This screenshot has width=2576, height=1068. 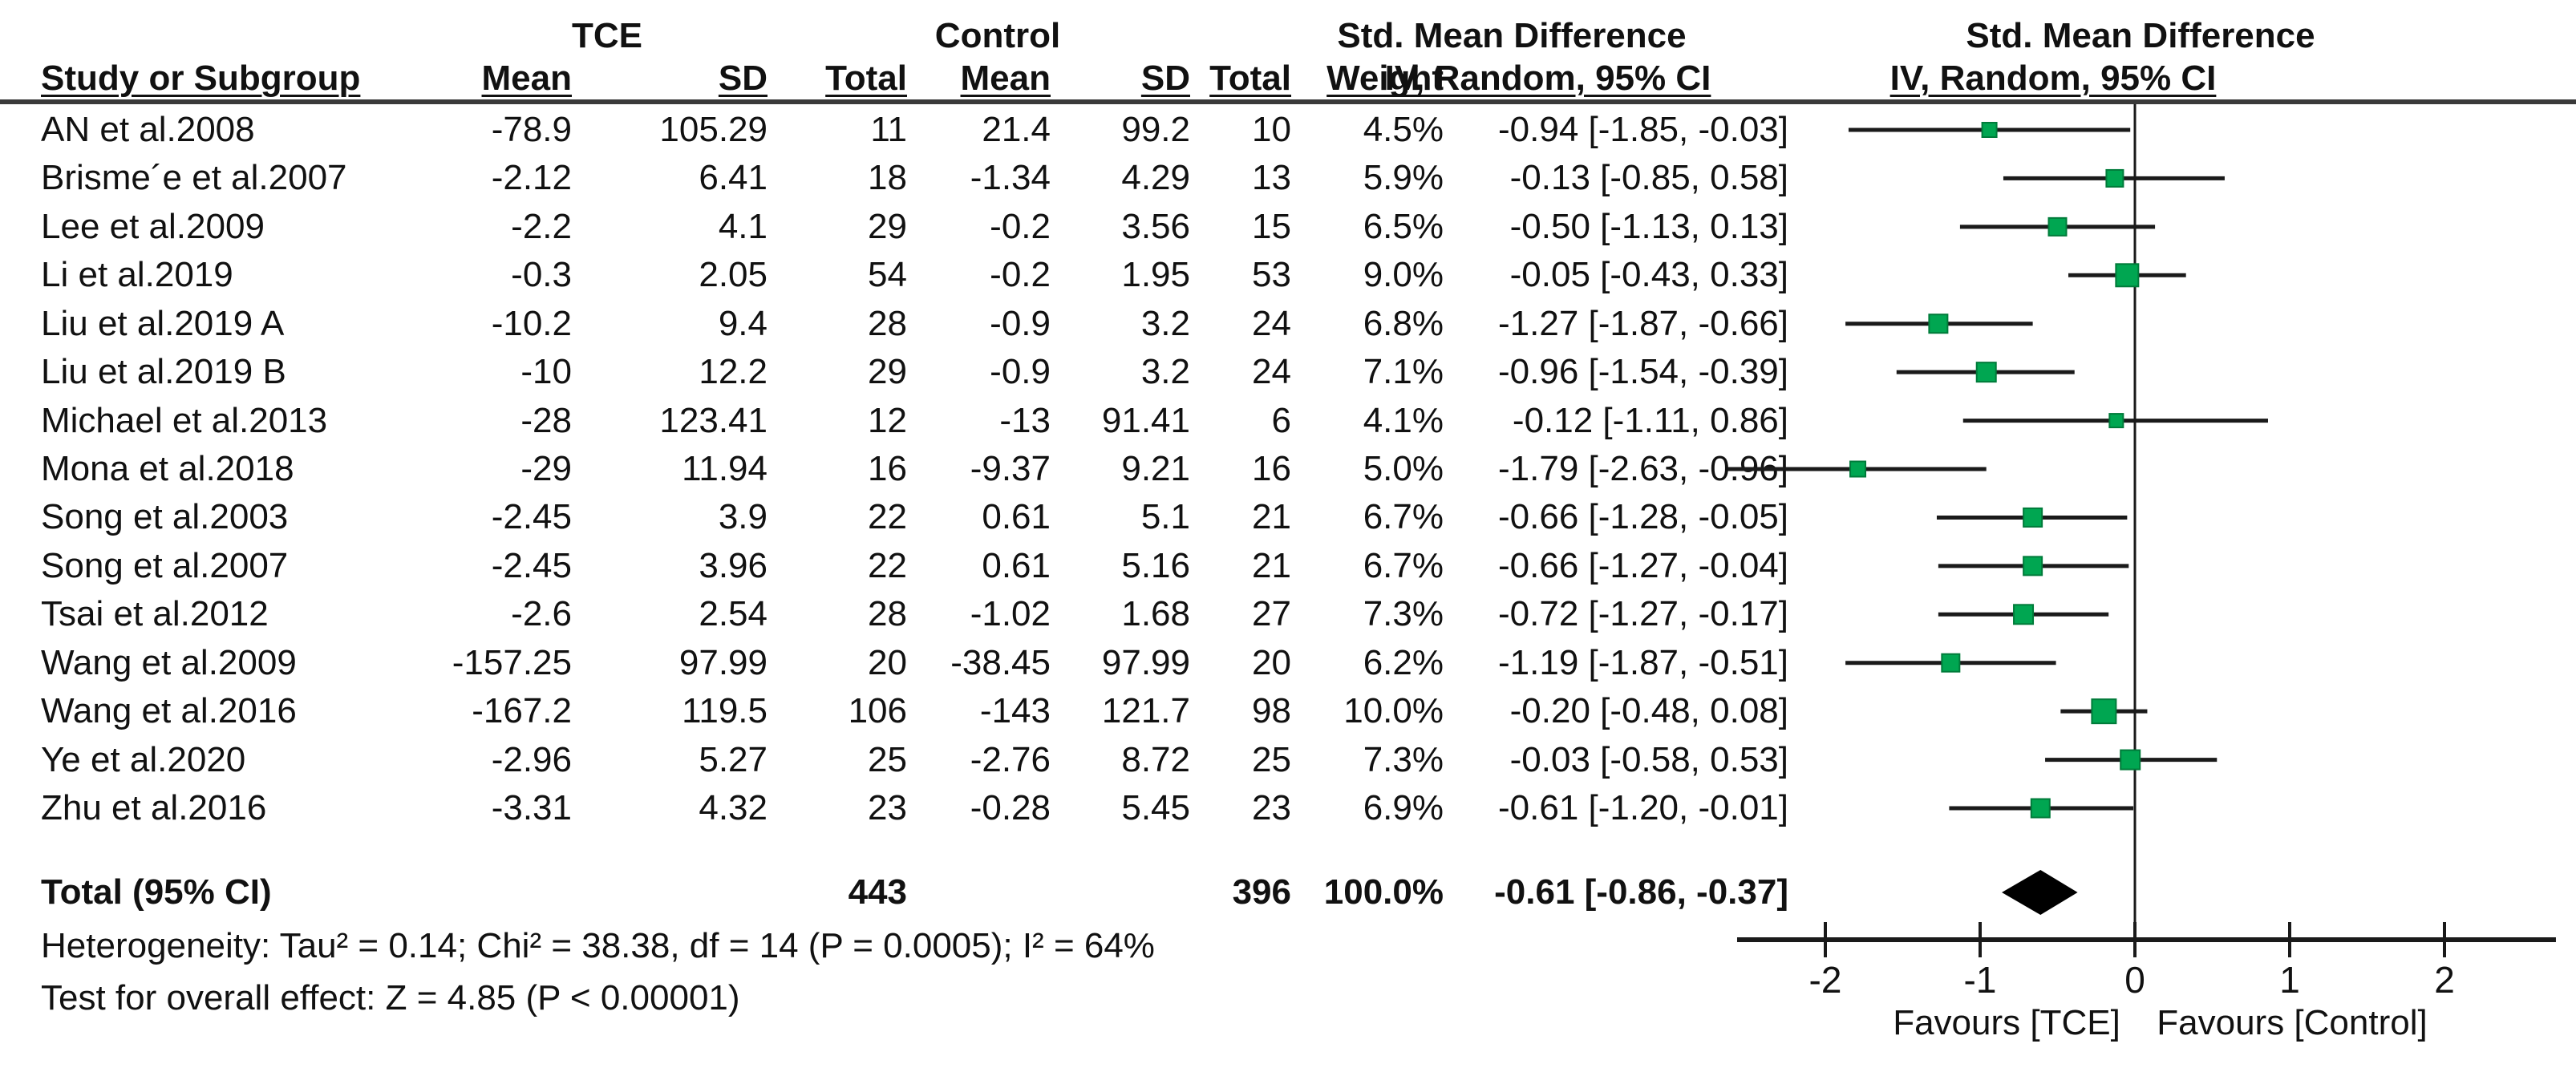 What do you see at coordinates (1403, 323) in the screenshot?
I see `weight-cell: 6.8%` at bounding box center [1403, 323].